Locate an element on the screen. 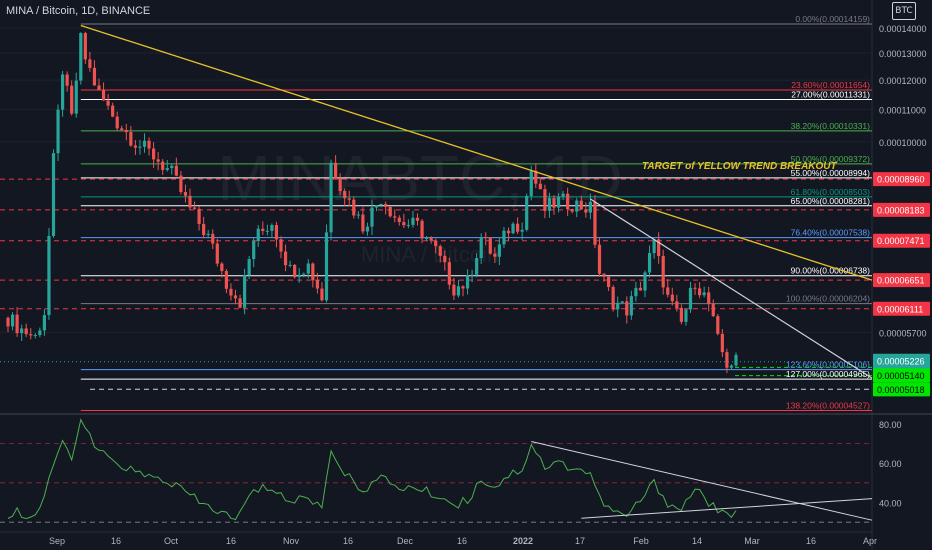 This screenshot has width=932, height=550. currency-badge: BTC is located at coordinates (904, 11).